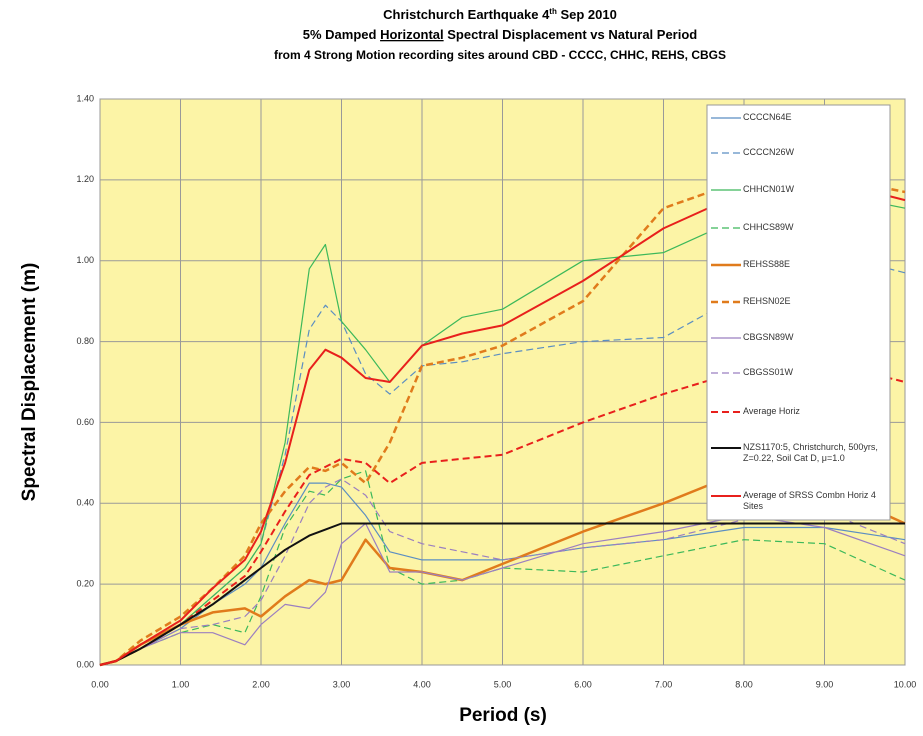  What do you see at coordinates (825, 684) in the screenshot?
I see `x-tick-label: 9.00` at bounding box center [825, 684].